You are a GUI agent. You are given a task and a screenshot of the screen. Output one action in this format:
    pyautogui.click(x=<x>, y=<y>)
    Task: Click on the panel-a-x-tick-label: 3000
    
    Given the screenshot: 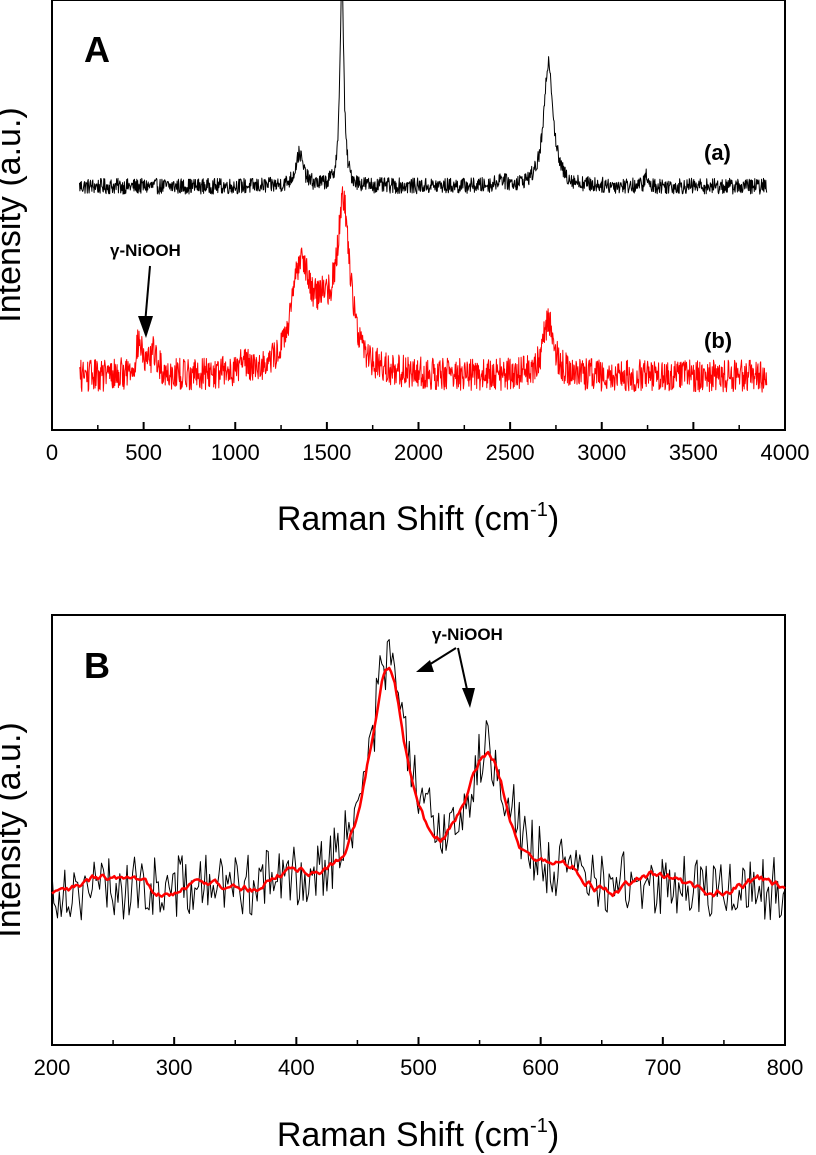 What is the action you would take?
    pyautogui.click(x=601, y=452)
    